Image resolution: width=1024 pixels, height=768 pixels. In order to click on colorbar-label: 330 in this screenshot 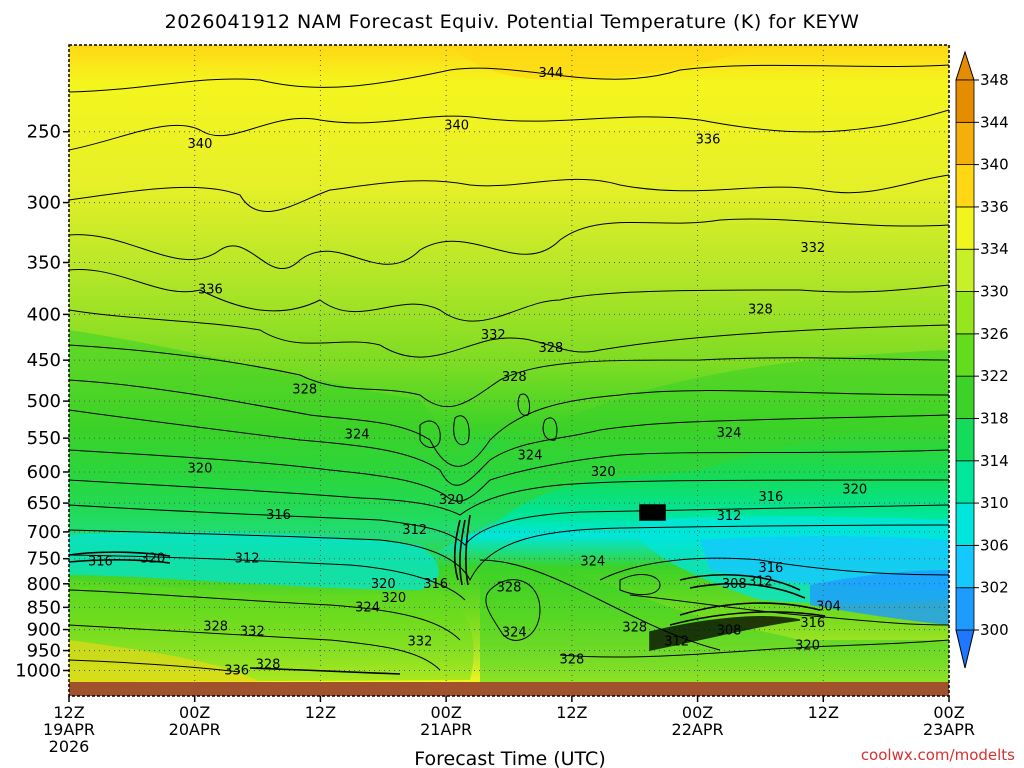, I will do `click(994, 292)`.